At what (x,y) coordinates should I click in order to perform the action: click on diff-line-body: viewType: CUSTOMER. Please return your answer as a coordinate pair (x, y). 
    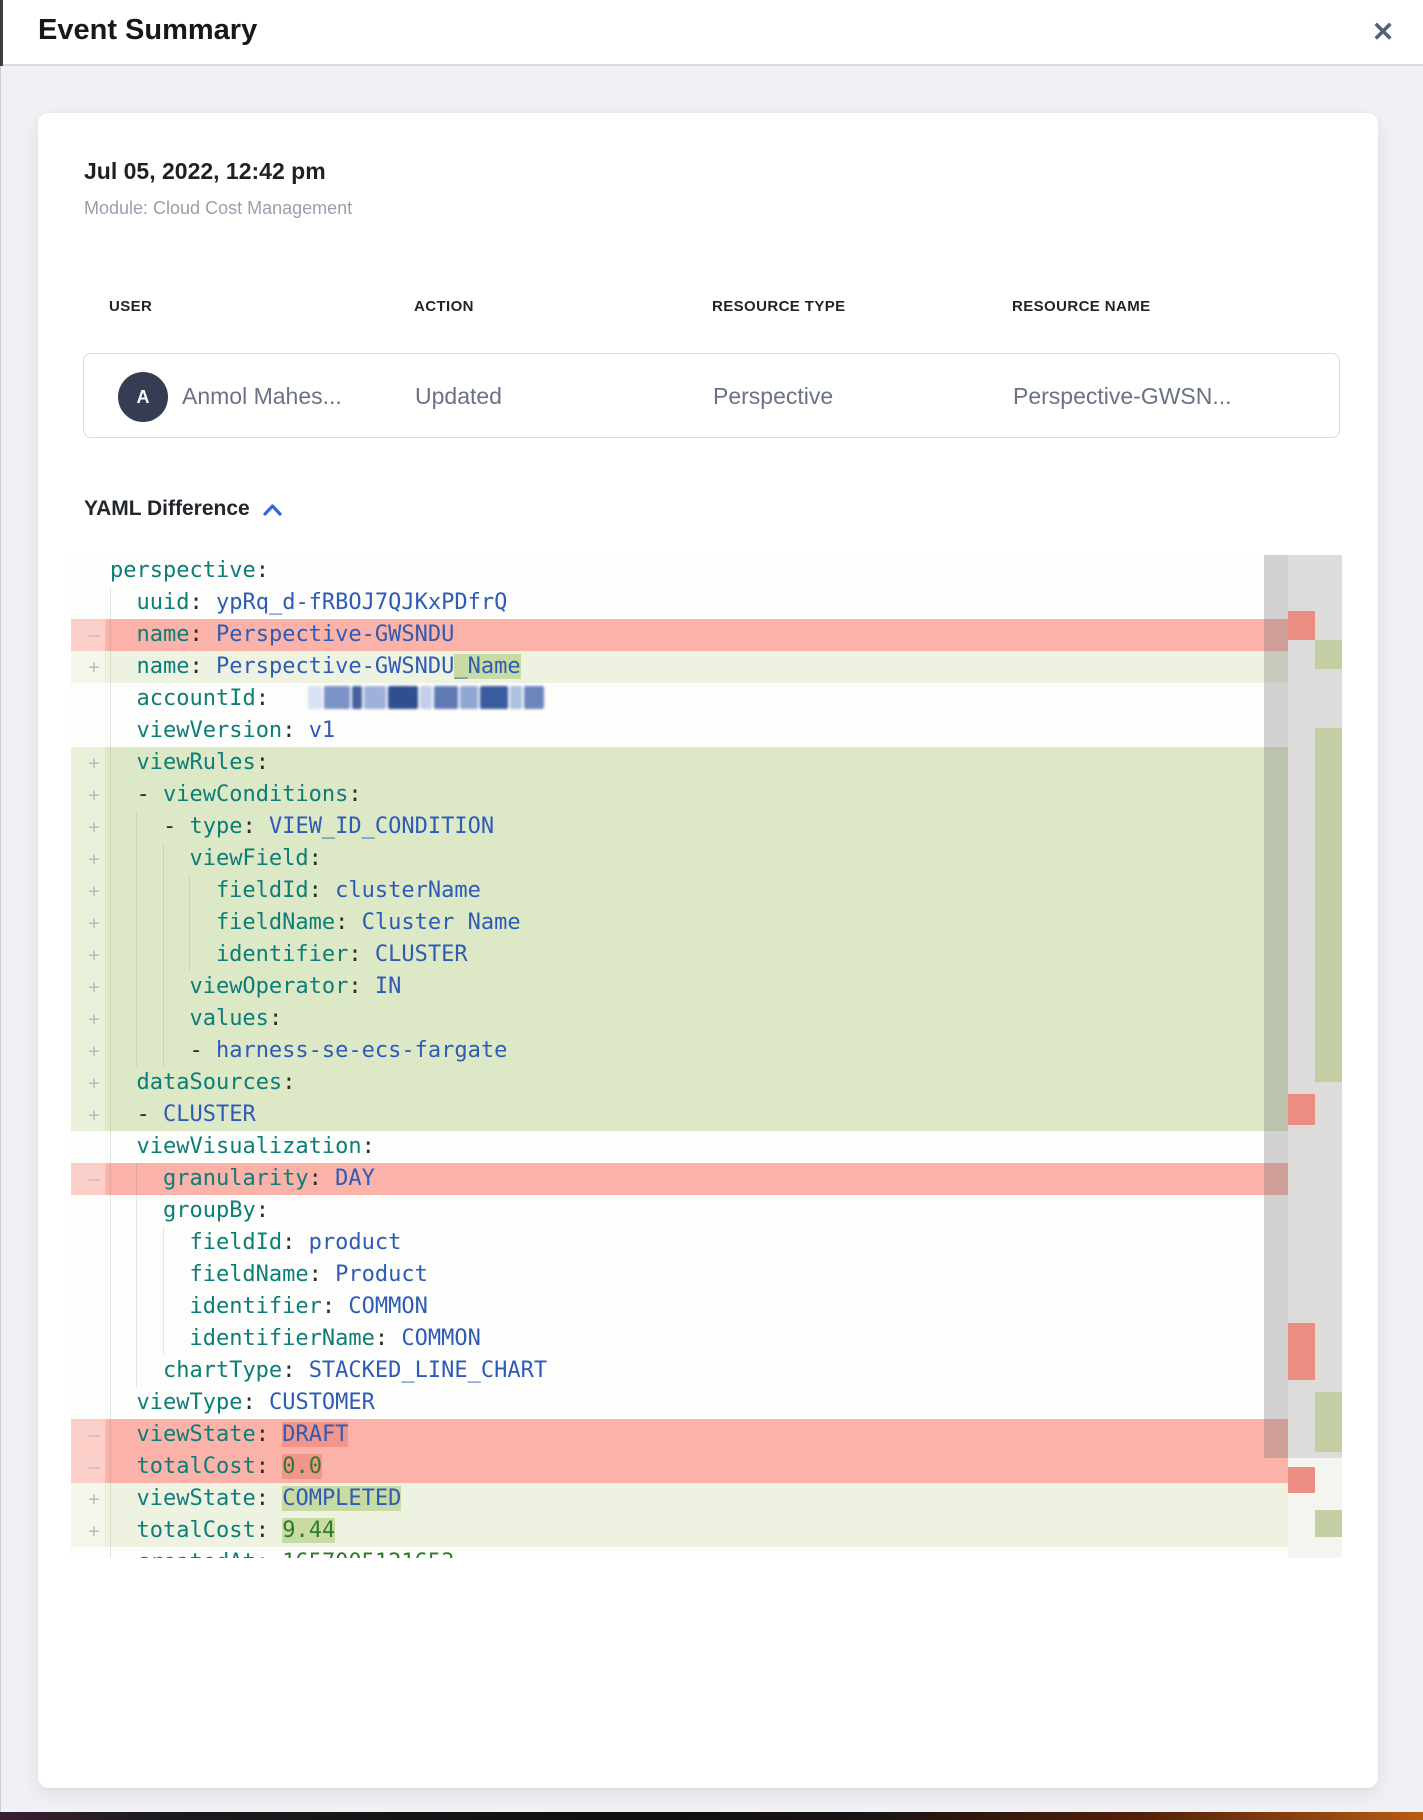
    Looking at the image, I should click on (706, 1403).